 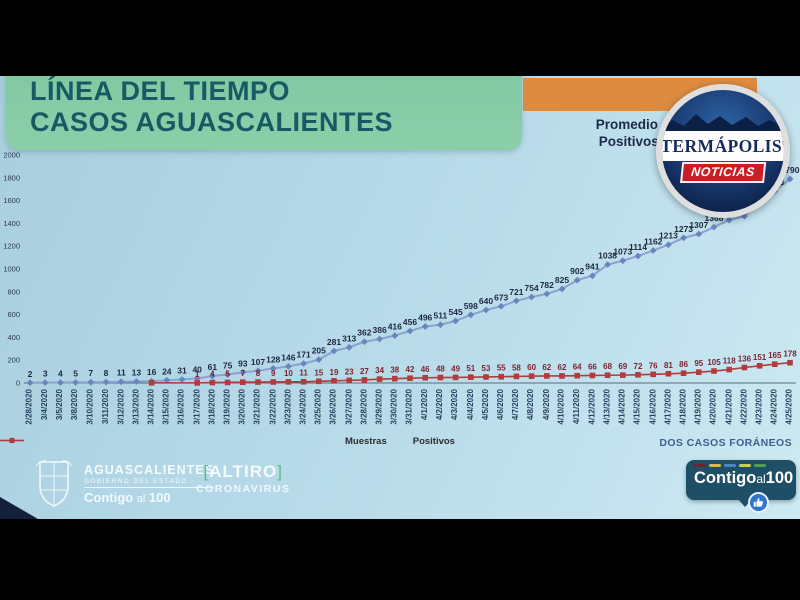 I want to click on x-axis-date: 4/23/2020, so click(x=759, y=407).